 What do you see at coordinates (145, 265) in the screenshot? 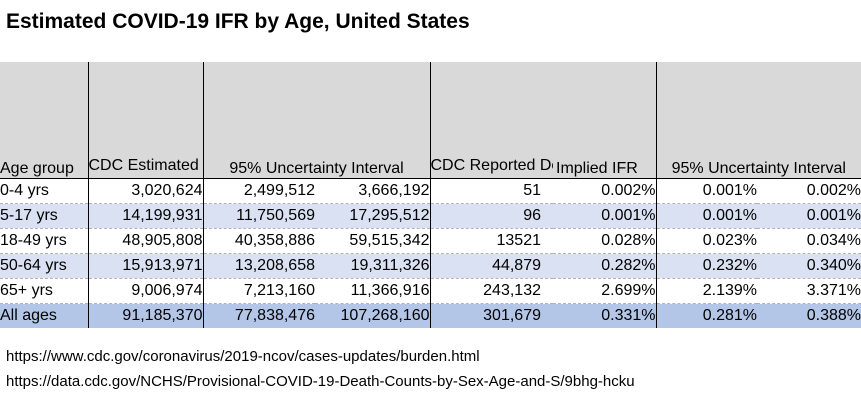
I see `cell-infections: 15,913,971` at bounding box center [145, 265].